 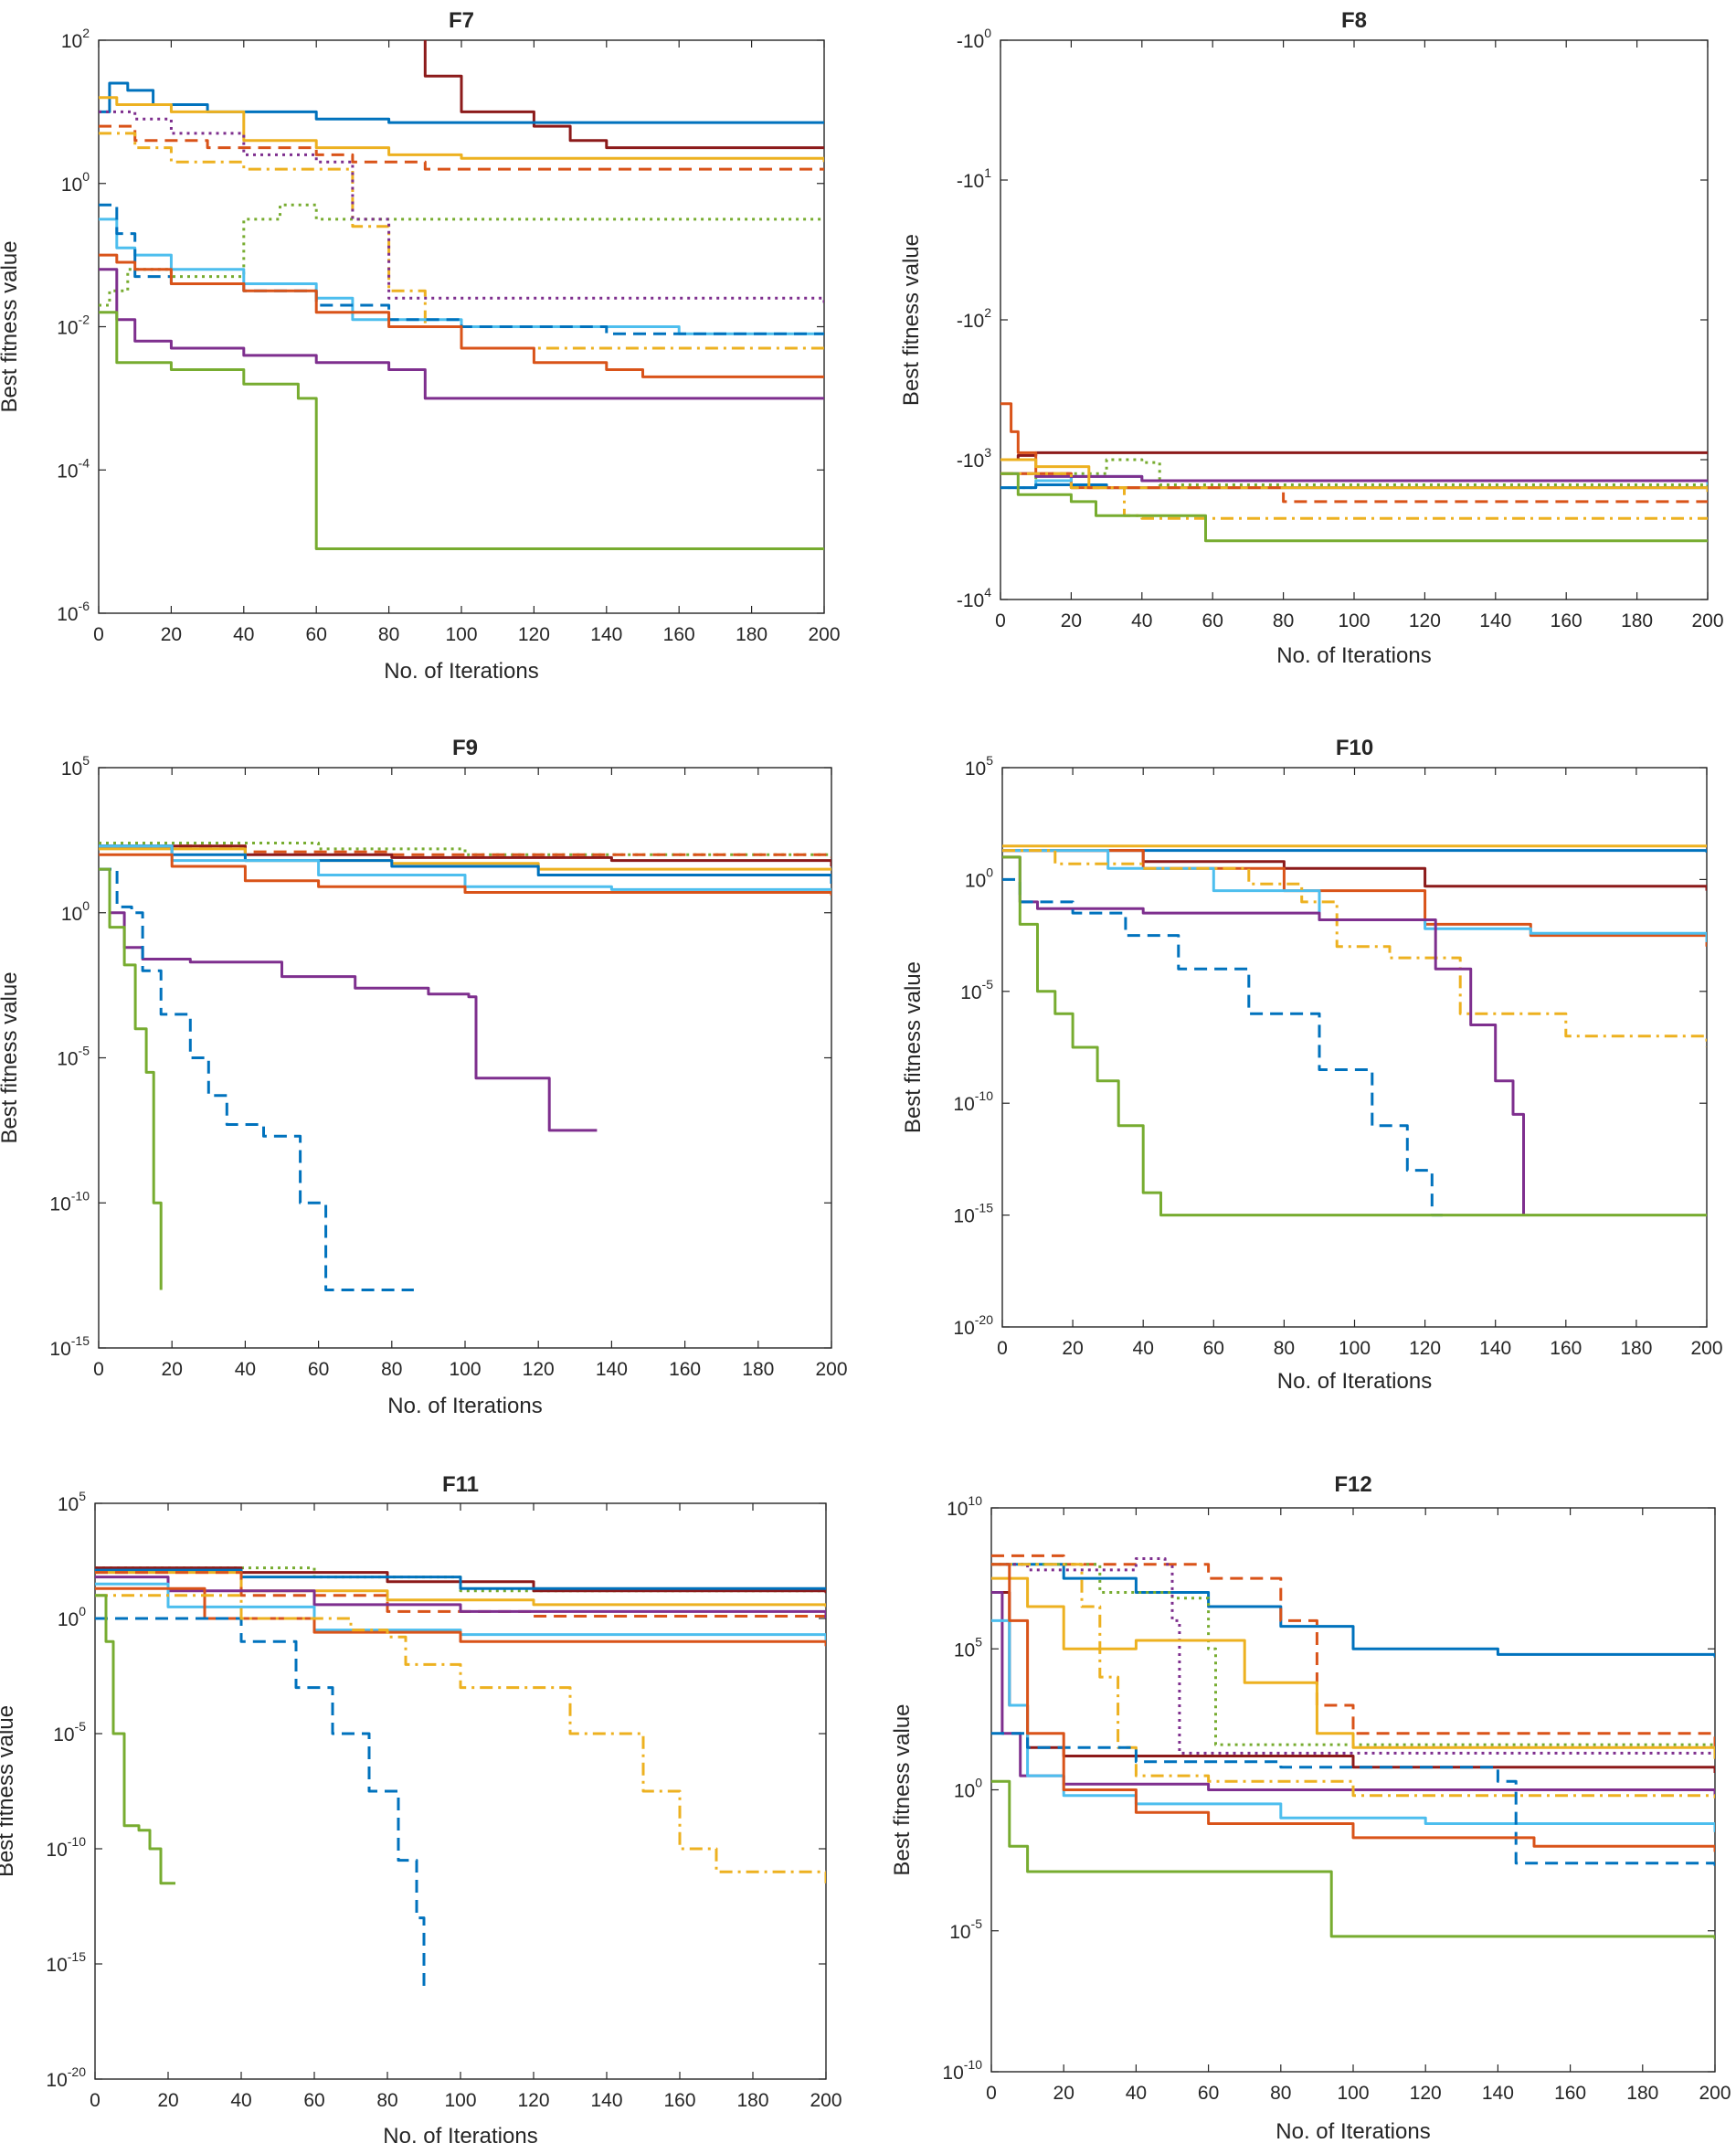 What do you see at coordinates (974, 39) in the screenshot?
I see `y-tick-label: -100` at bounding box center [974, 39].